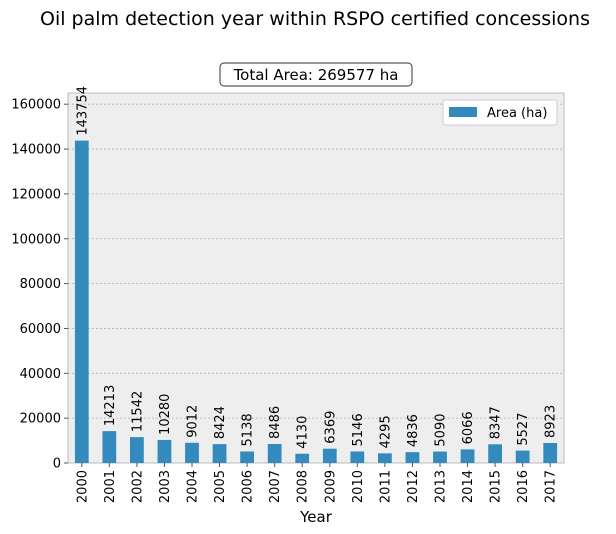 The image size is (616, 534). I want to click on y-tick-label: 120000, so click(36, 194).